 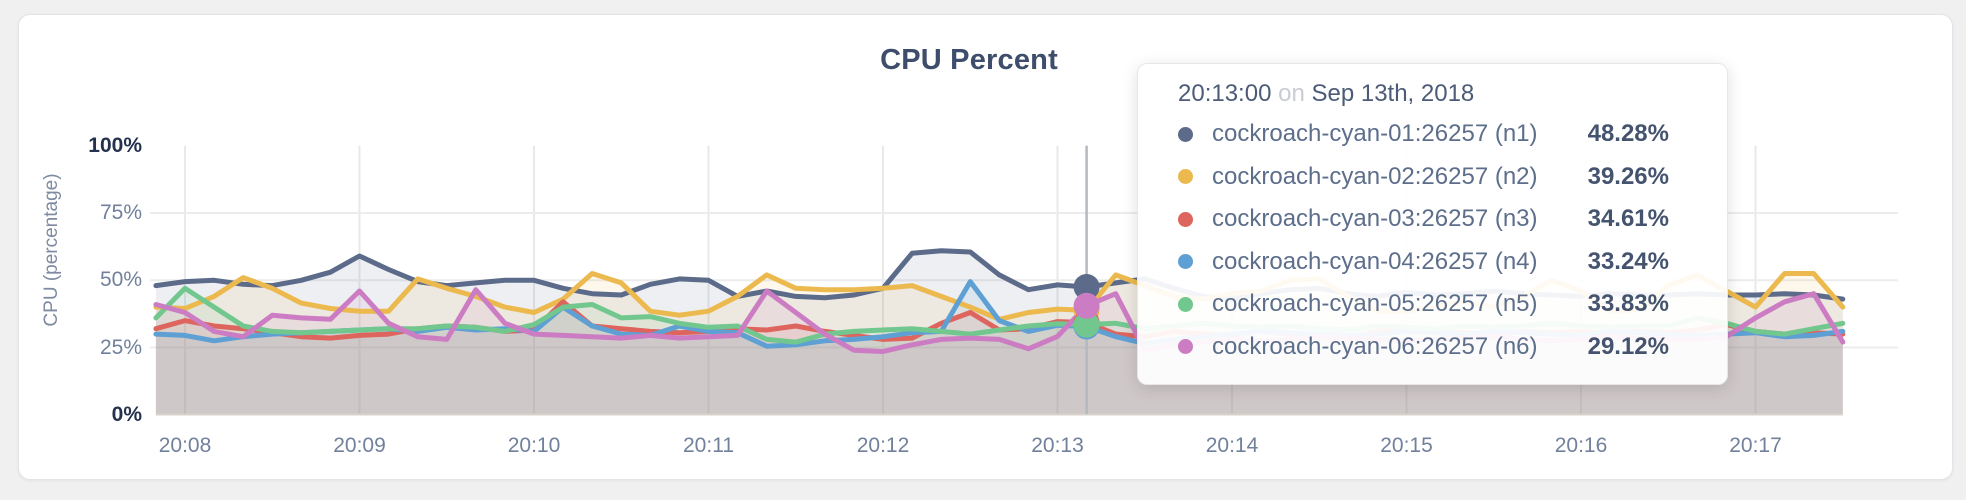 What do you see at coordinates (1393, 93) in the screenshot?
I see `tooltip-date: Sep 13th, 2018` at bounding box center [1393, 93].